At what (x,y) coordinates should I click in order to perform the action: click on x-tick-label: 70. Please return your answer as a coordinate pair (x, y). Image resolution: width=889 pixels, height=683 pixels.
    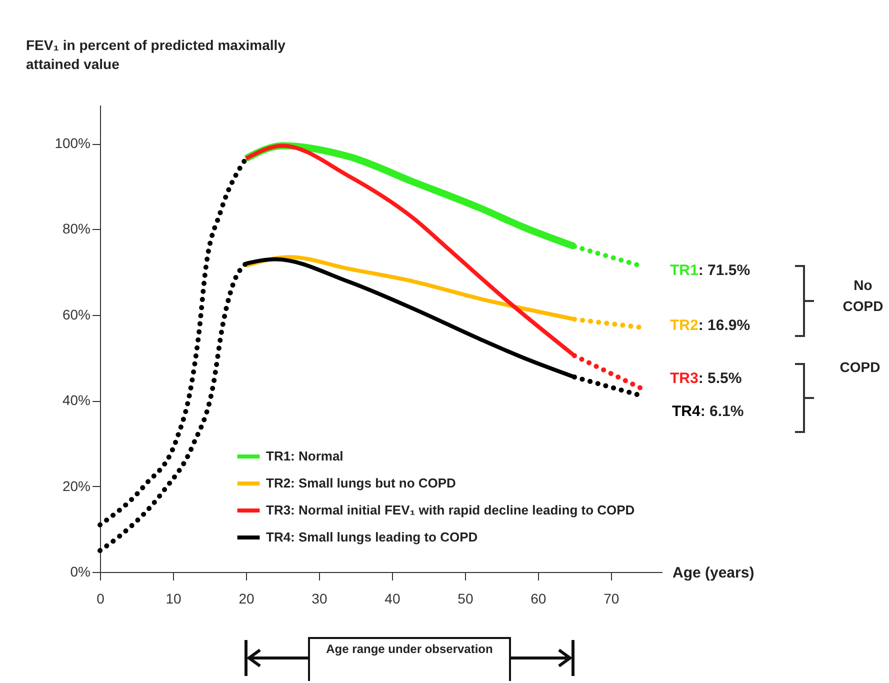
    Looking at the image, I should click on (612, 598).